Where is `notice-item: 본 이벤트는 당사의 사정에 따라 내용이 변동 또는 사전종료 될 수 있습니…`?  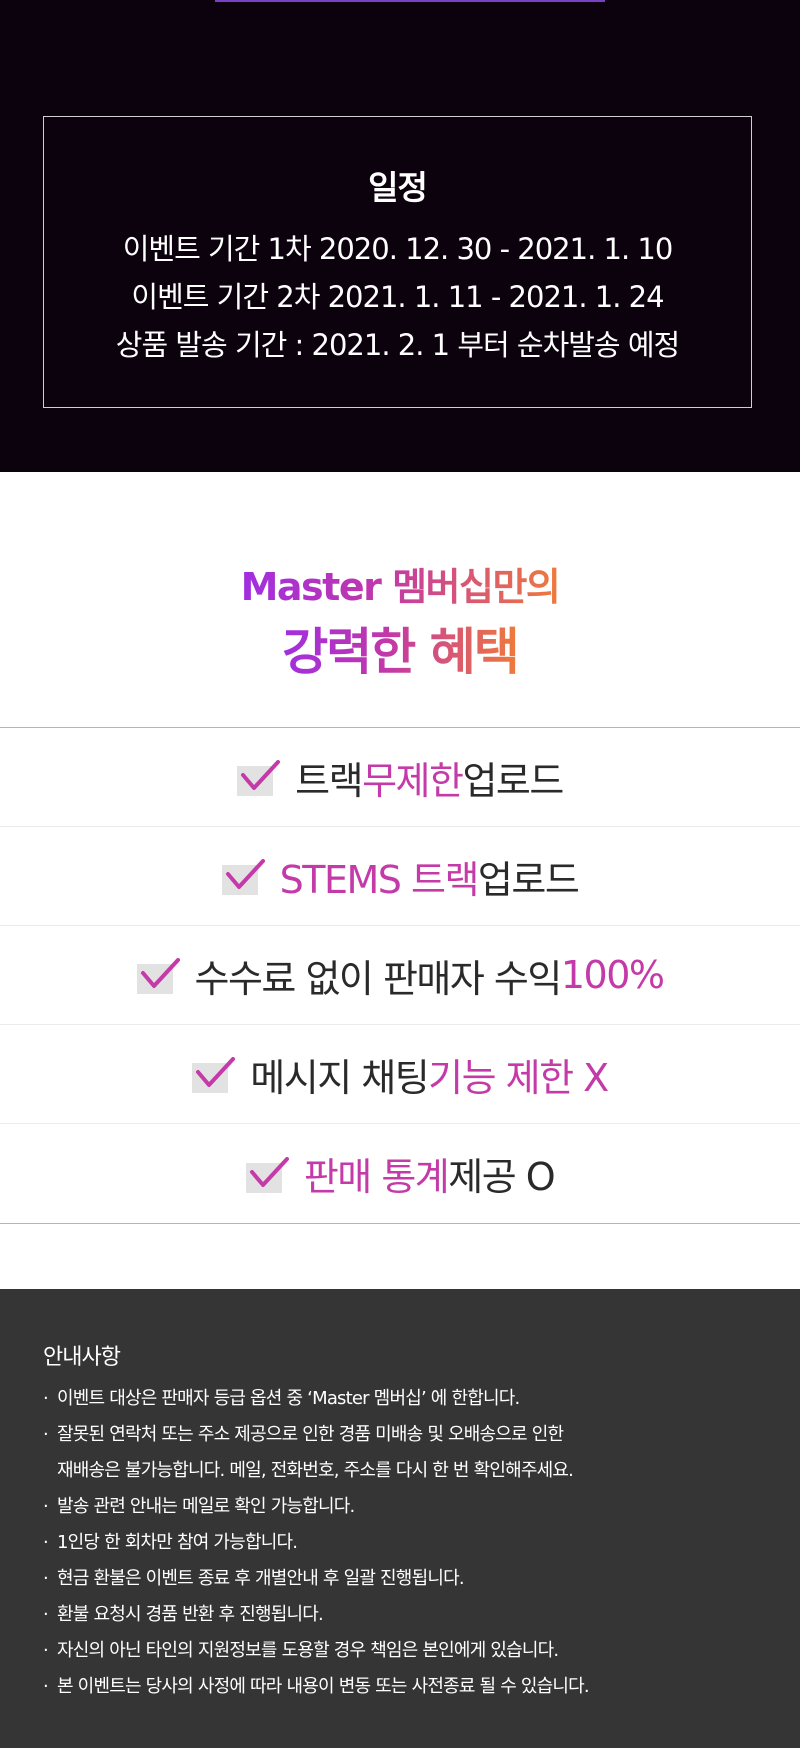 notice-item: 본 이벤트는 당사의 사정에 따라 내용이 변동 또는 사전종료 될 수 있습니… is located at coordinates (316, 1687).